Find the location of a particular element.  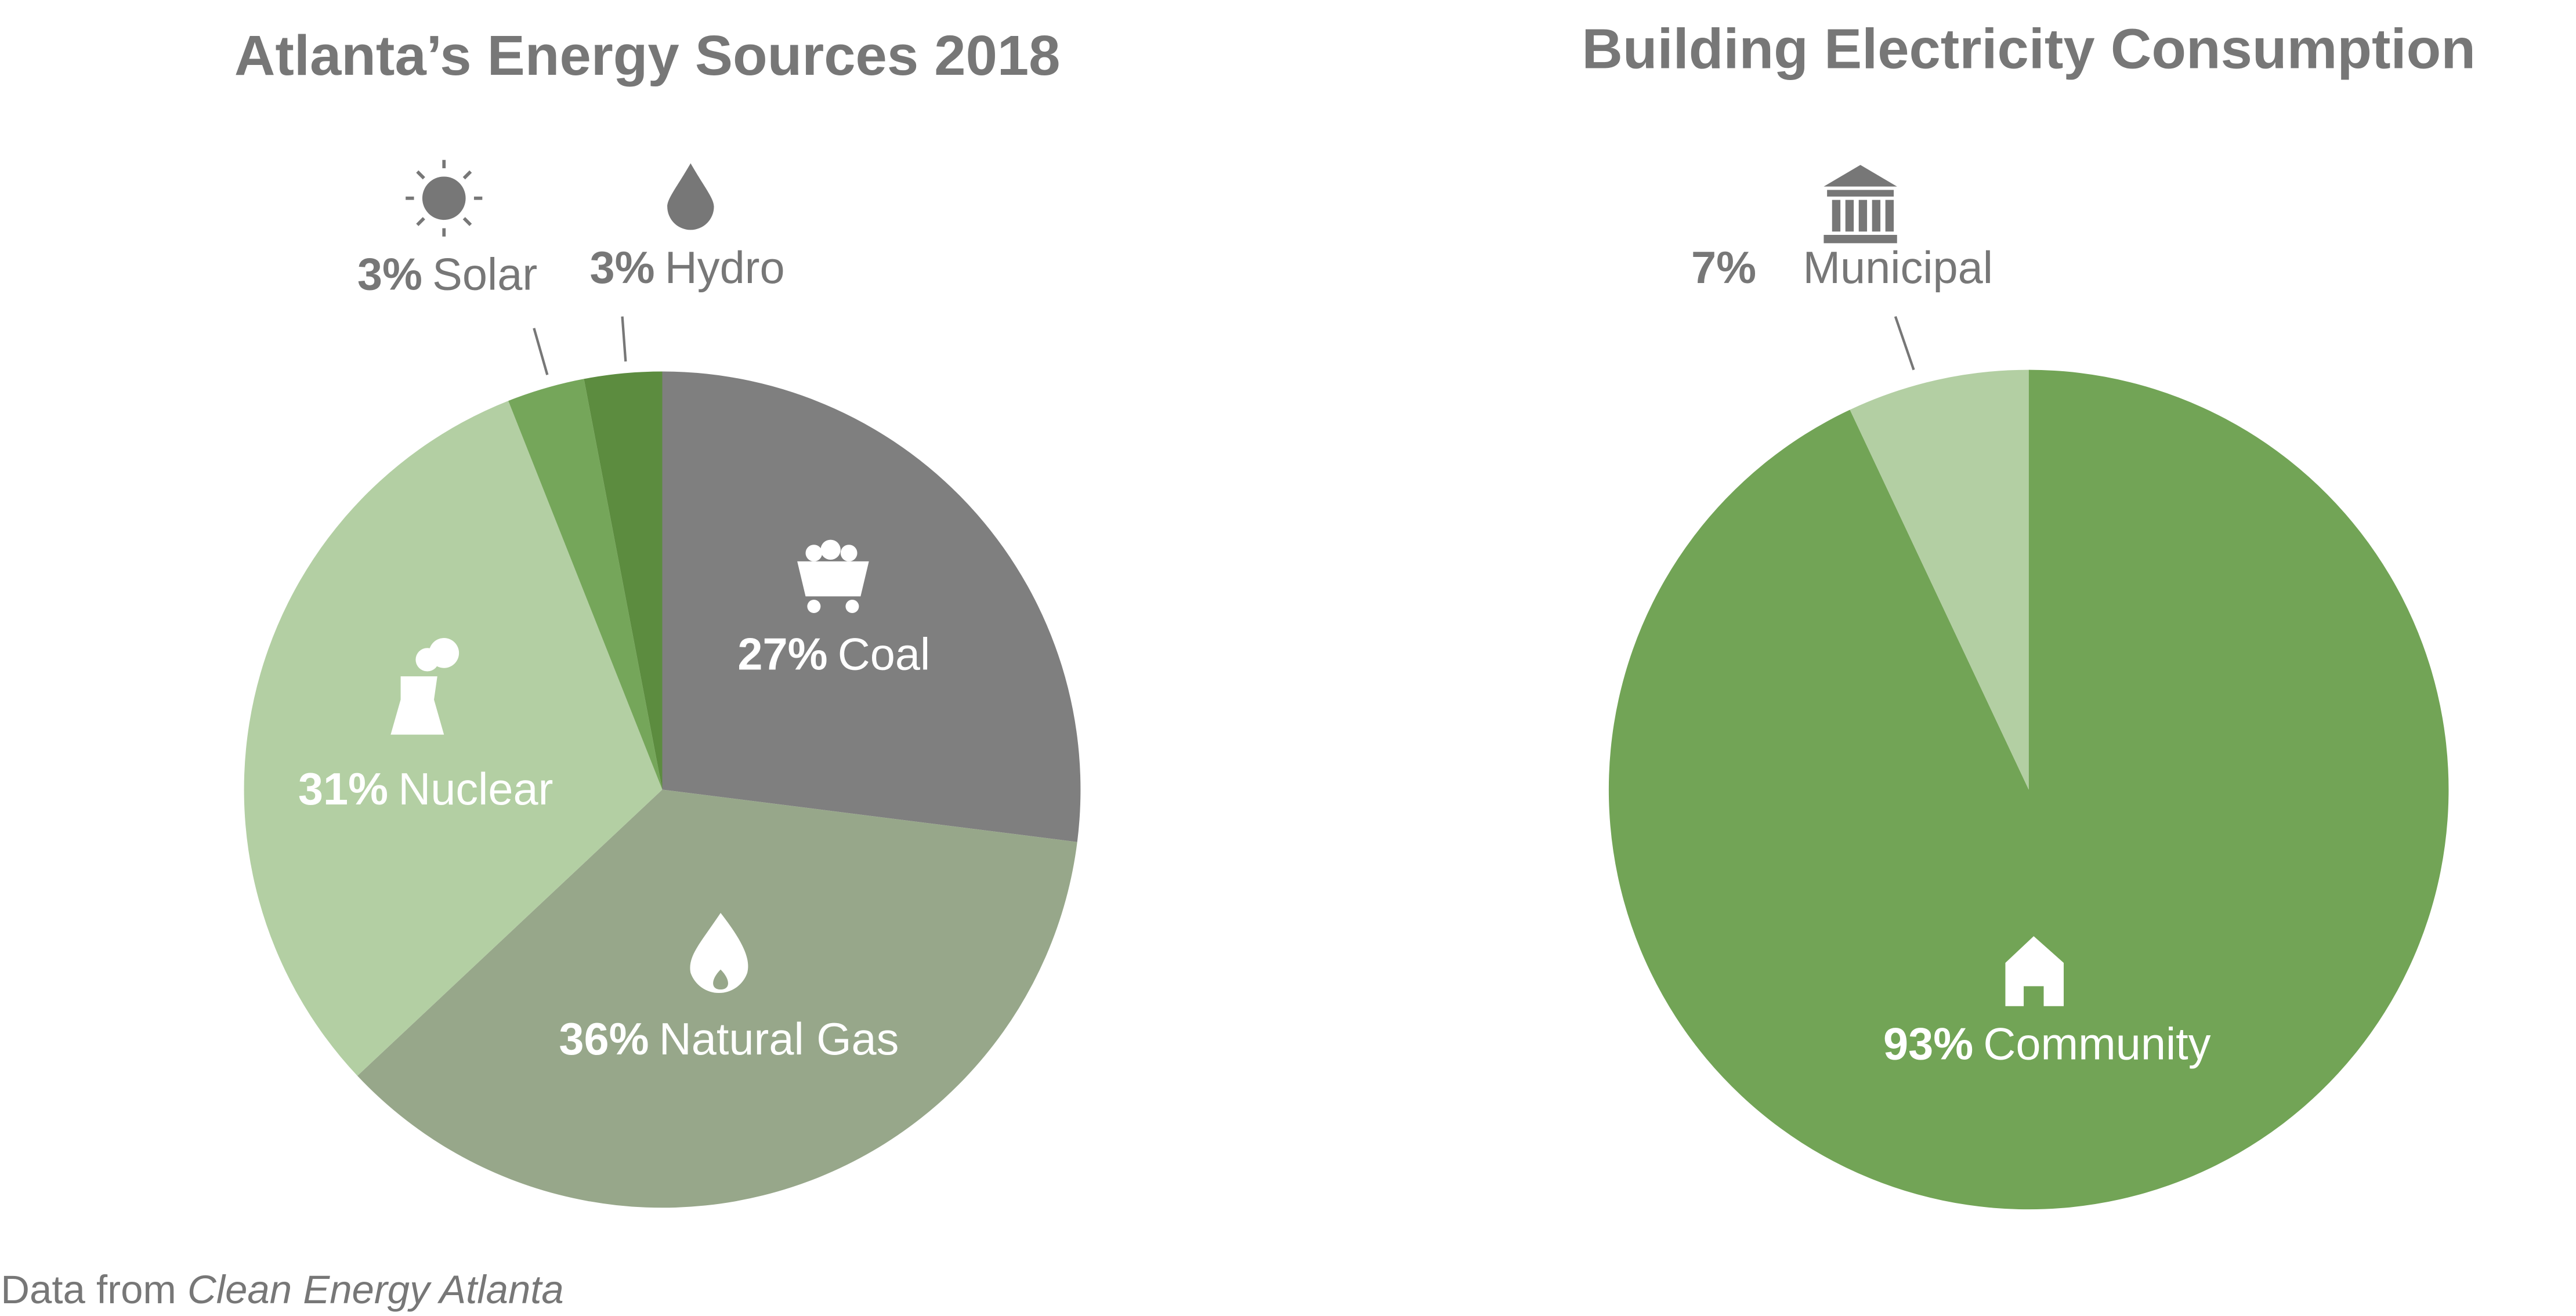

source-prefix: Data from is located at coordinates (88, 1289).